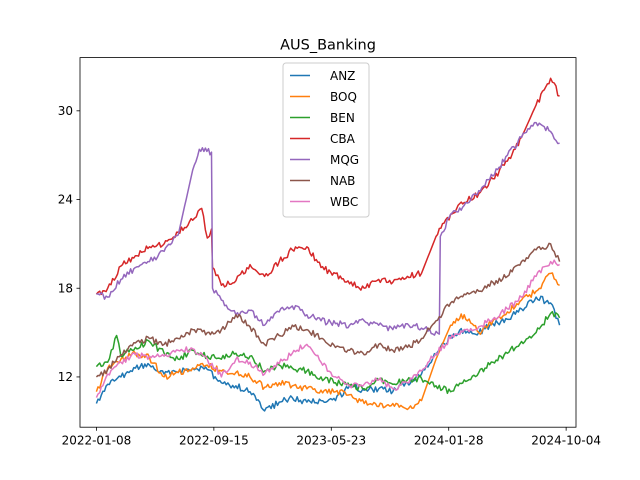 The image size is (640, 480). I want to click on y-tick-label: 12, so click(65, 377).